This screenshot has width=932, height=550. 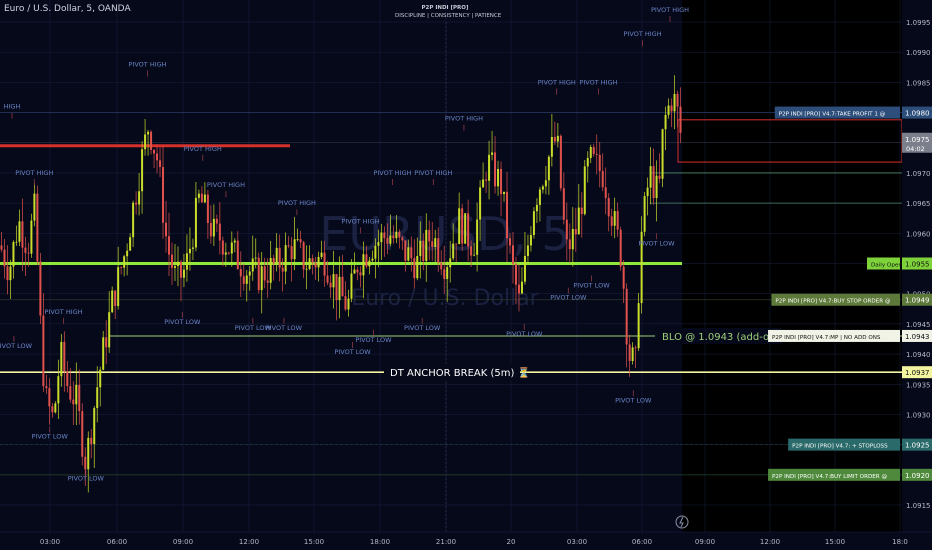 What do you see at coordinates (918, 325) in the screenshot?
I see `price-axis-label: 1.0945` at bounding box center [918, 325].